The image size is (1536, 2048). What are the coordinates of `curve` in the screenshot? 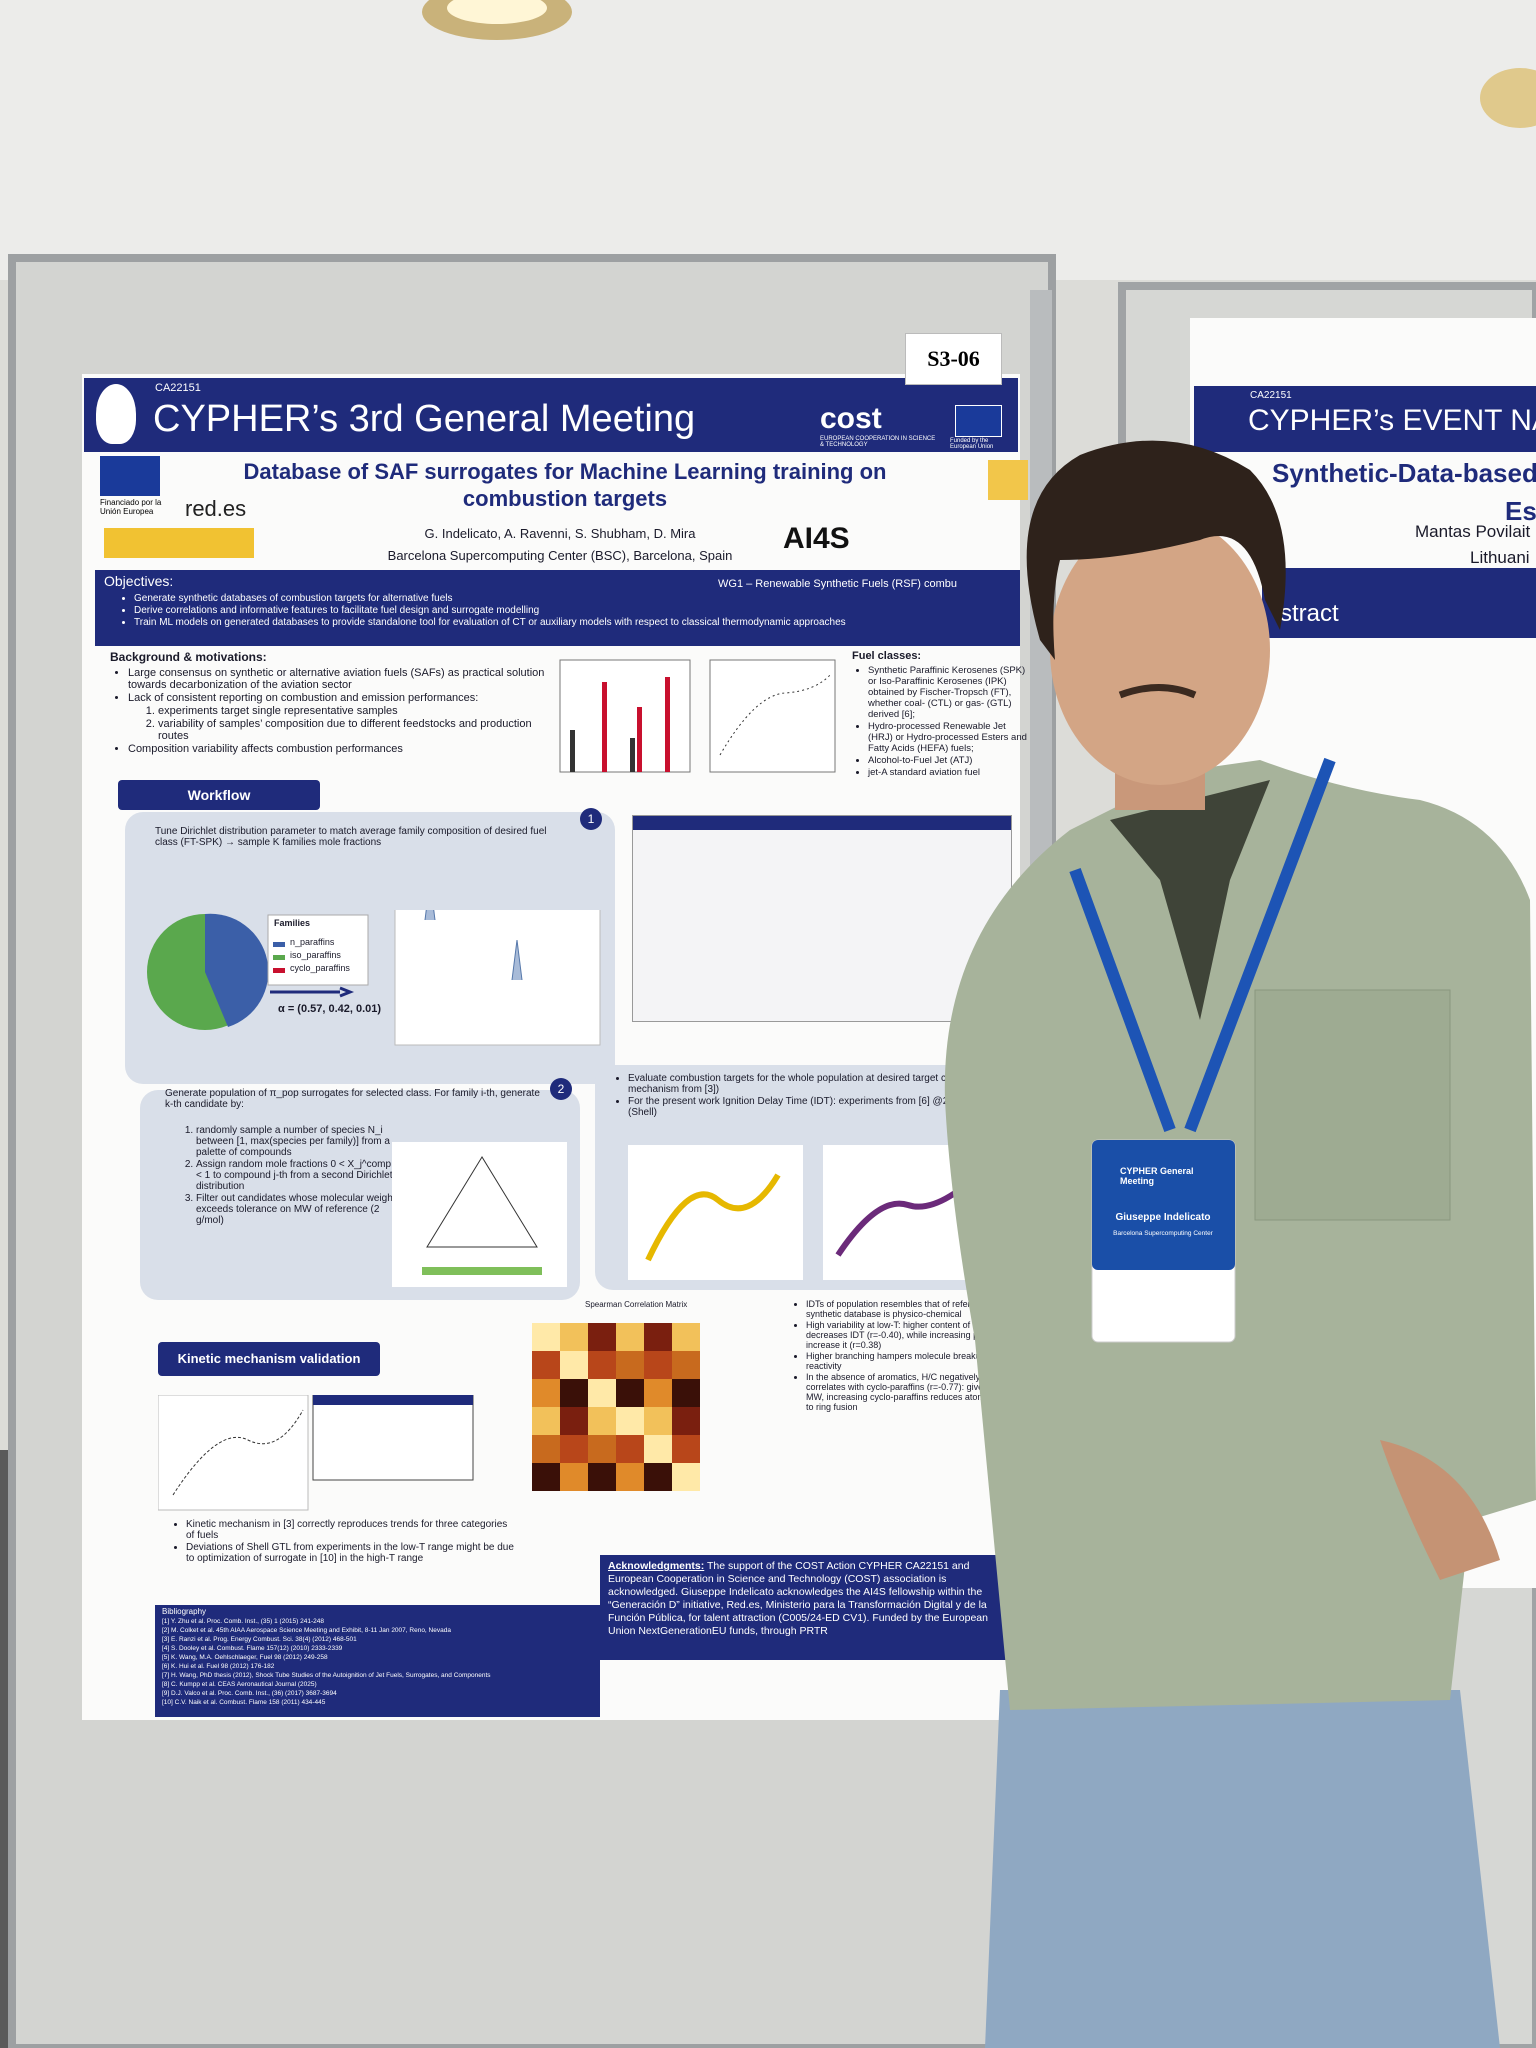 It's located at (238, 1452).